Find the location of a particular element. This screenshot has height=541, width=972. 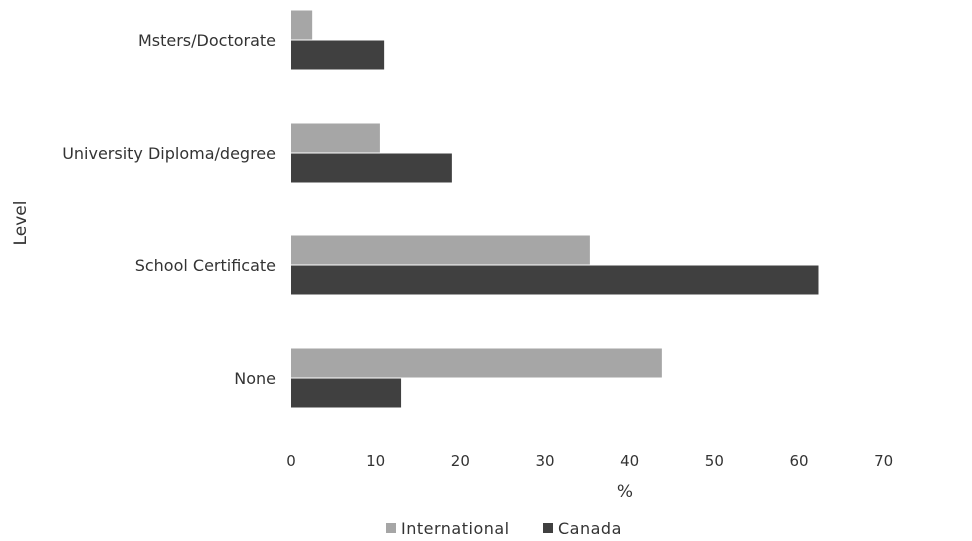

bar-international-university-diploma-degree is located at coordinates (335, 138).